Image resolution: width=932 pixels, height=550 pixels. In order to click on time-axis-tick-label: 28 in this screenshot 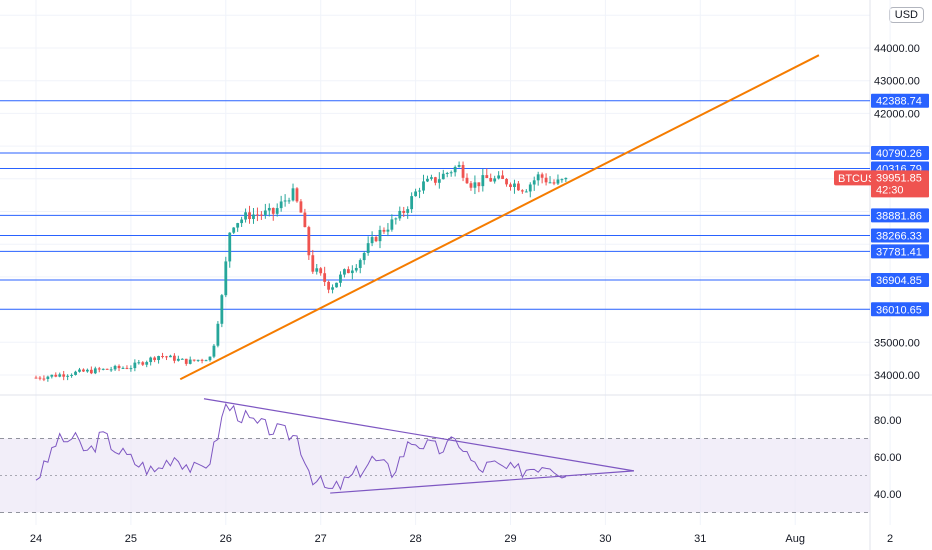, I will do `click(415, 539)`.